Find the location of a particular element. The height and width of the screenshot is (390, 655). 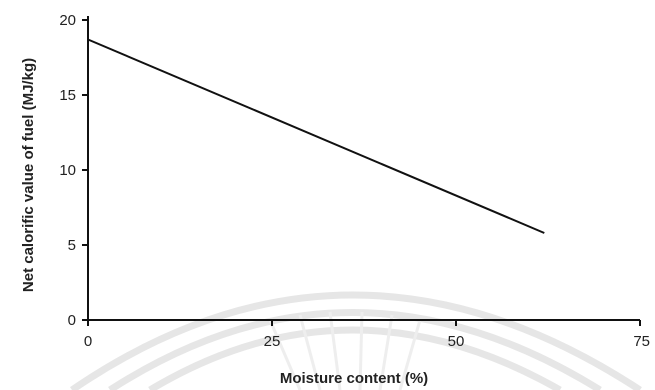

x-tick-label: 25 is located at coordinates (272, 341).